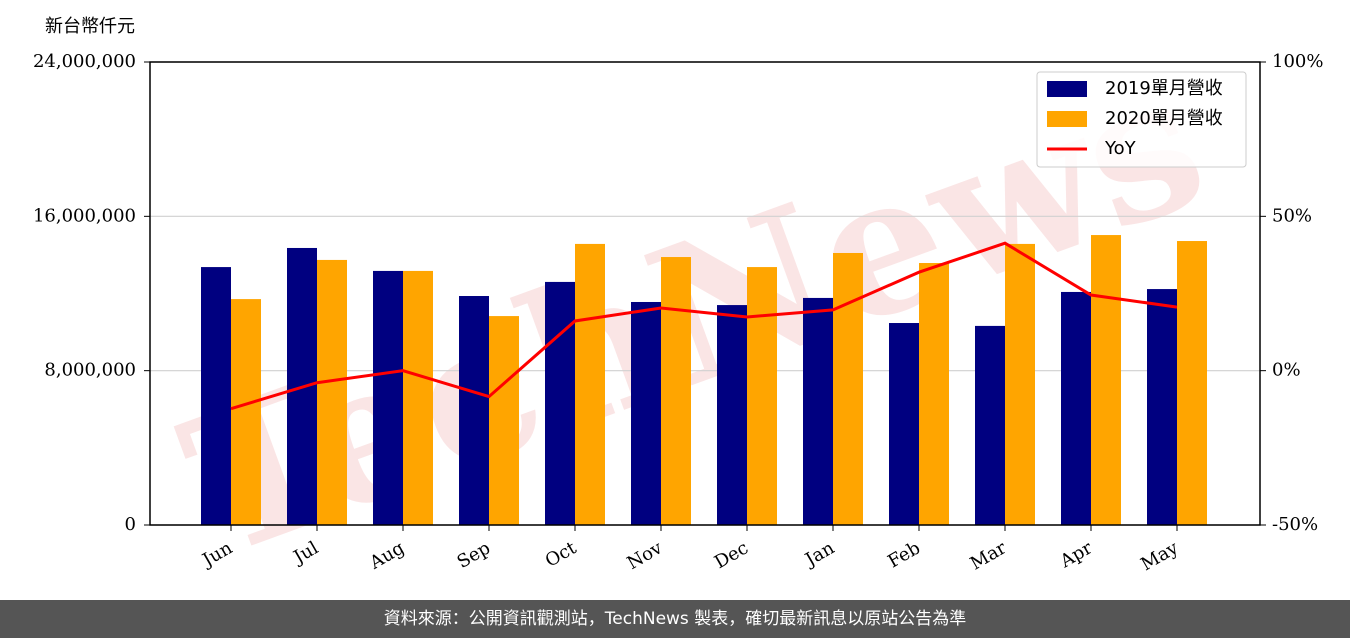 The width and height of the screenshot is (1350, 638). I want to click on x-tick-label: Feb, so click(904, 554).